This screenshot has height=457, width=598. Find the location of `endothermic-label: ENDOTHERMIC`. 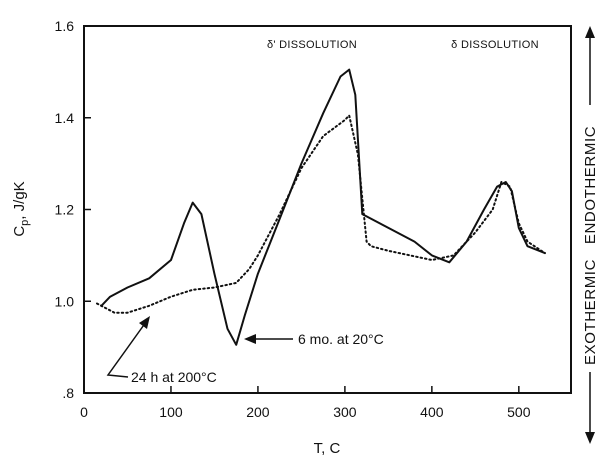

endothermic-label: ENDOTHERMIC is located at coordinates (590, 185).